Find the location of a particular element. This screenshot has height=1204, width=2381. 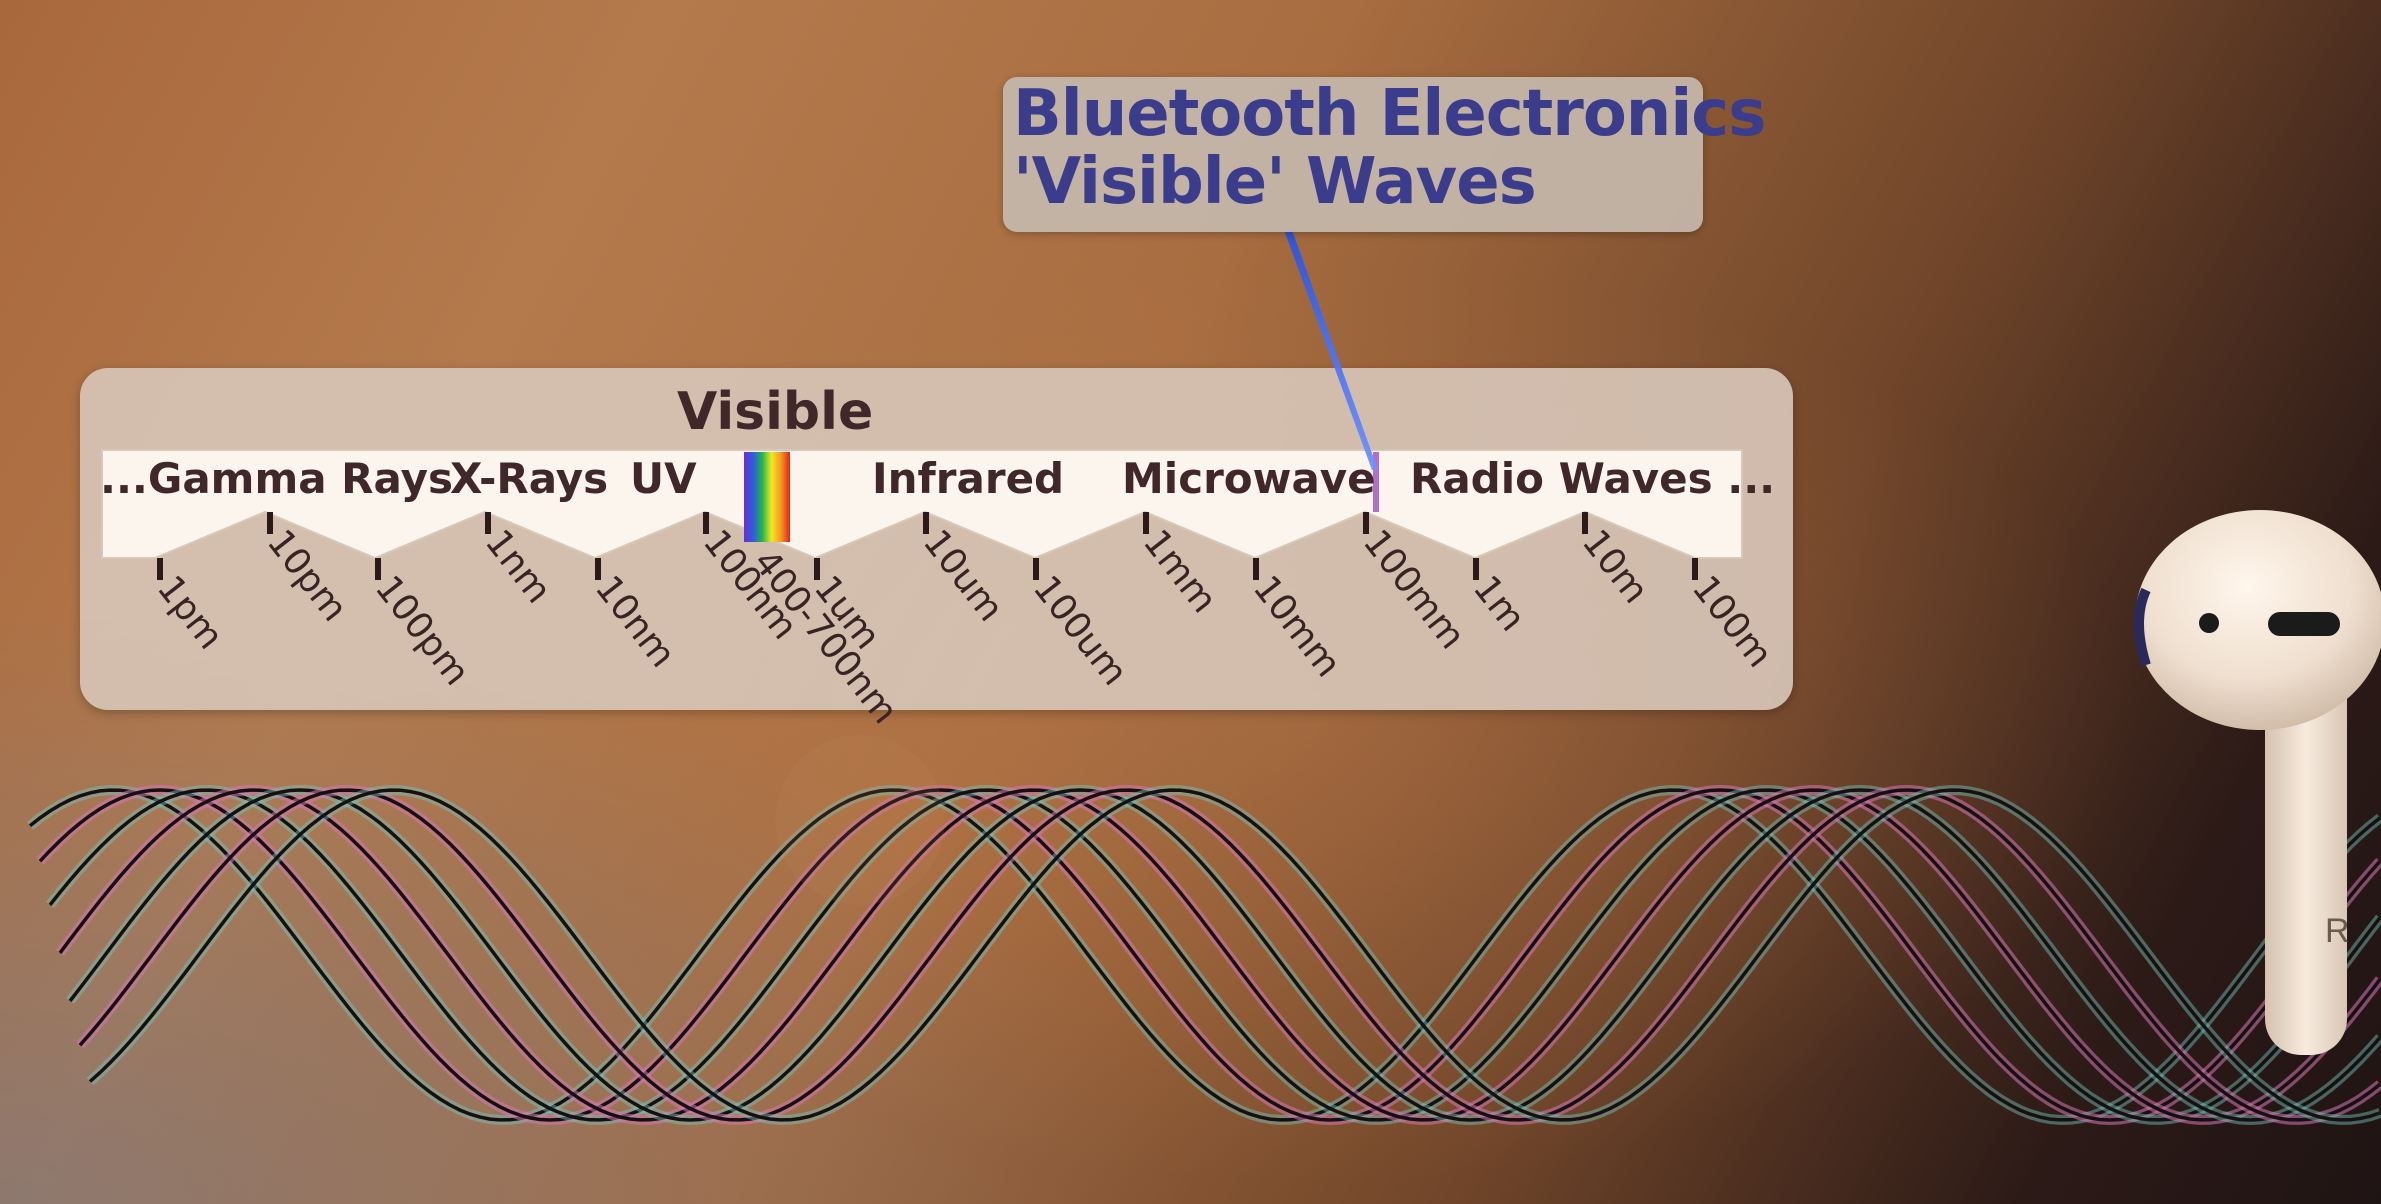

band-label: ...Gamma Rays is located at coordinates (276, 478).